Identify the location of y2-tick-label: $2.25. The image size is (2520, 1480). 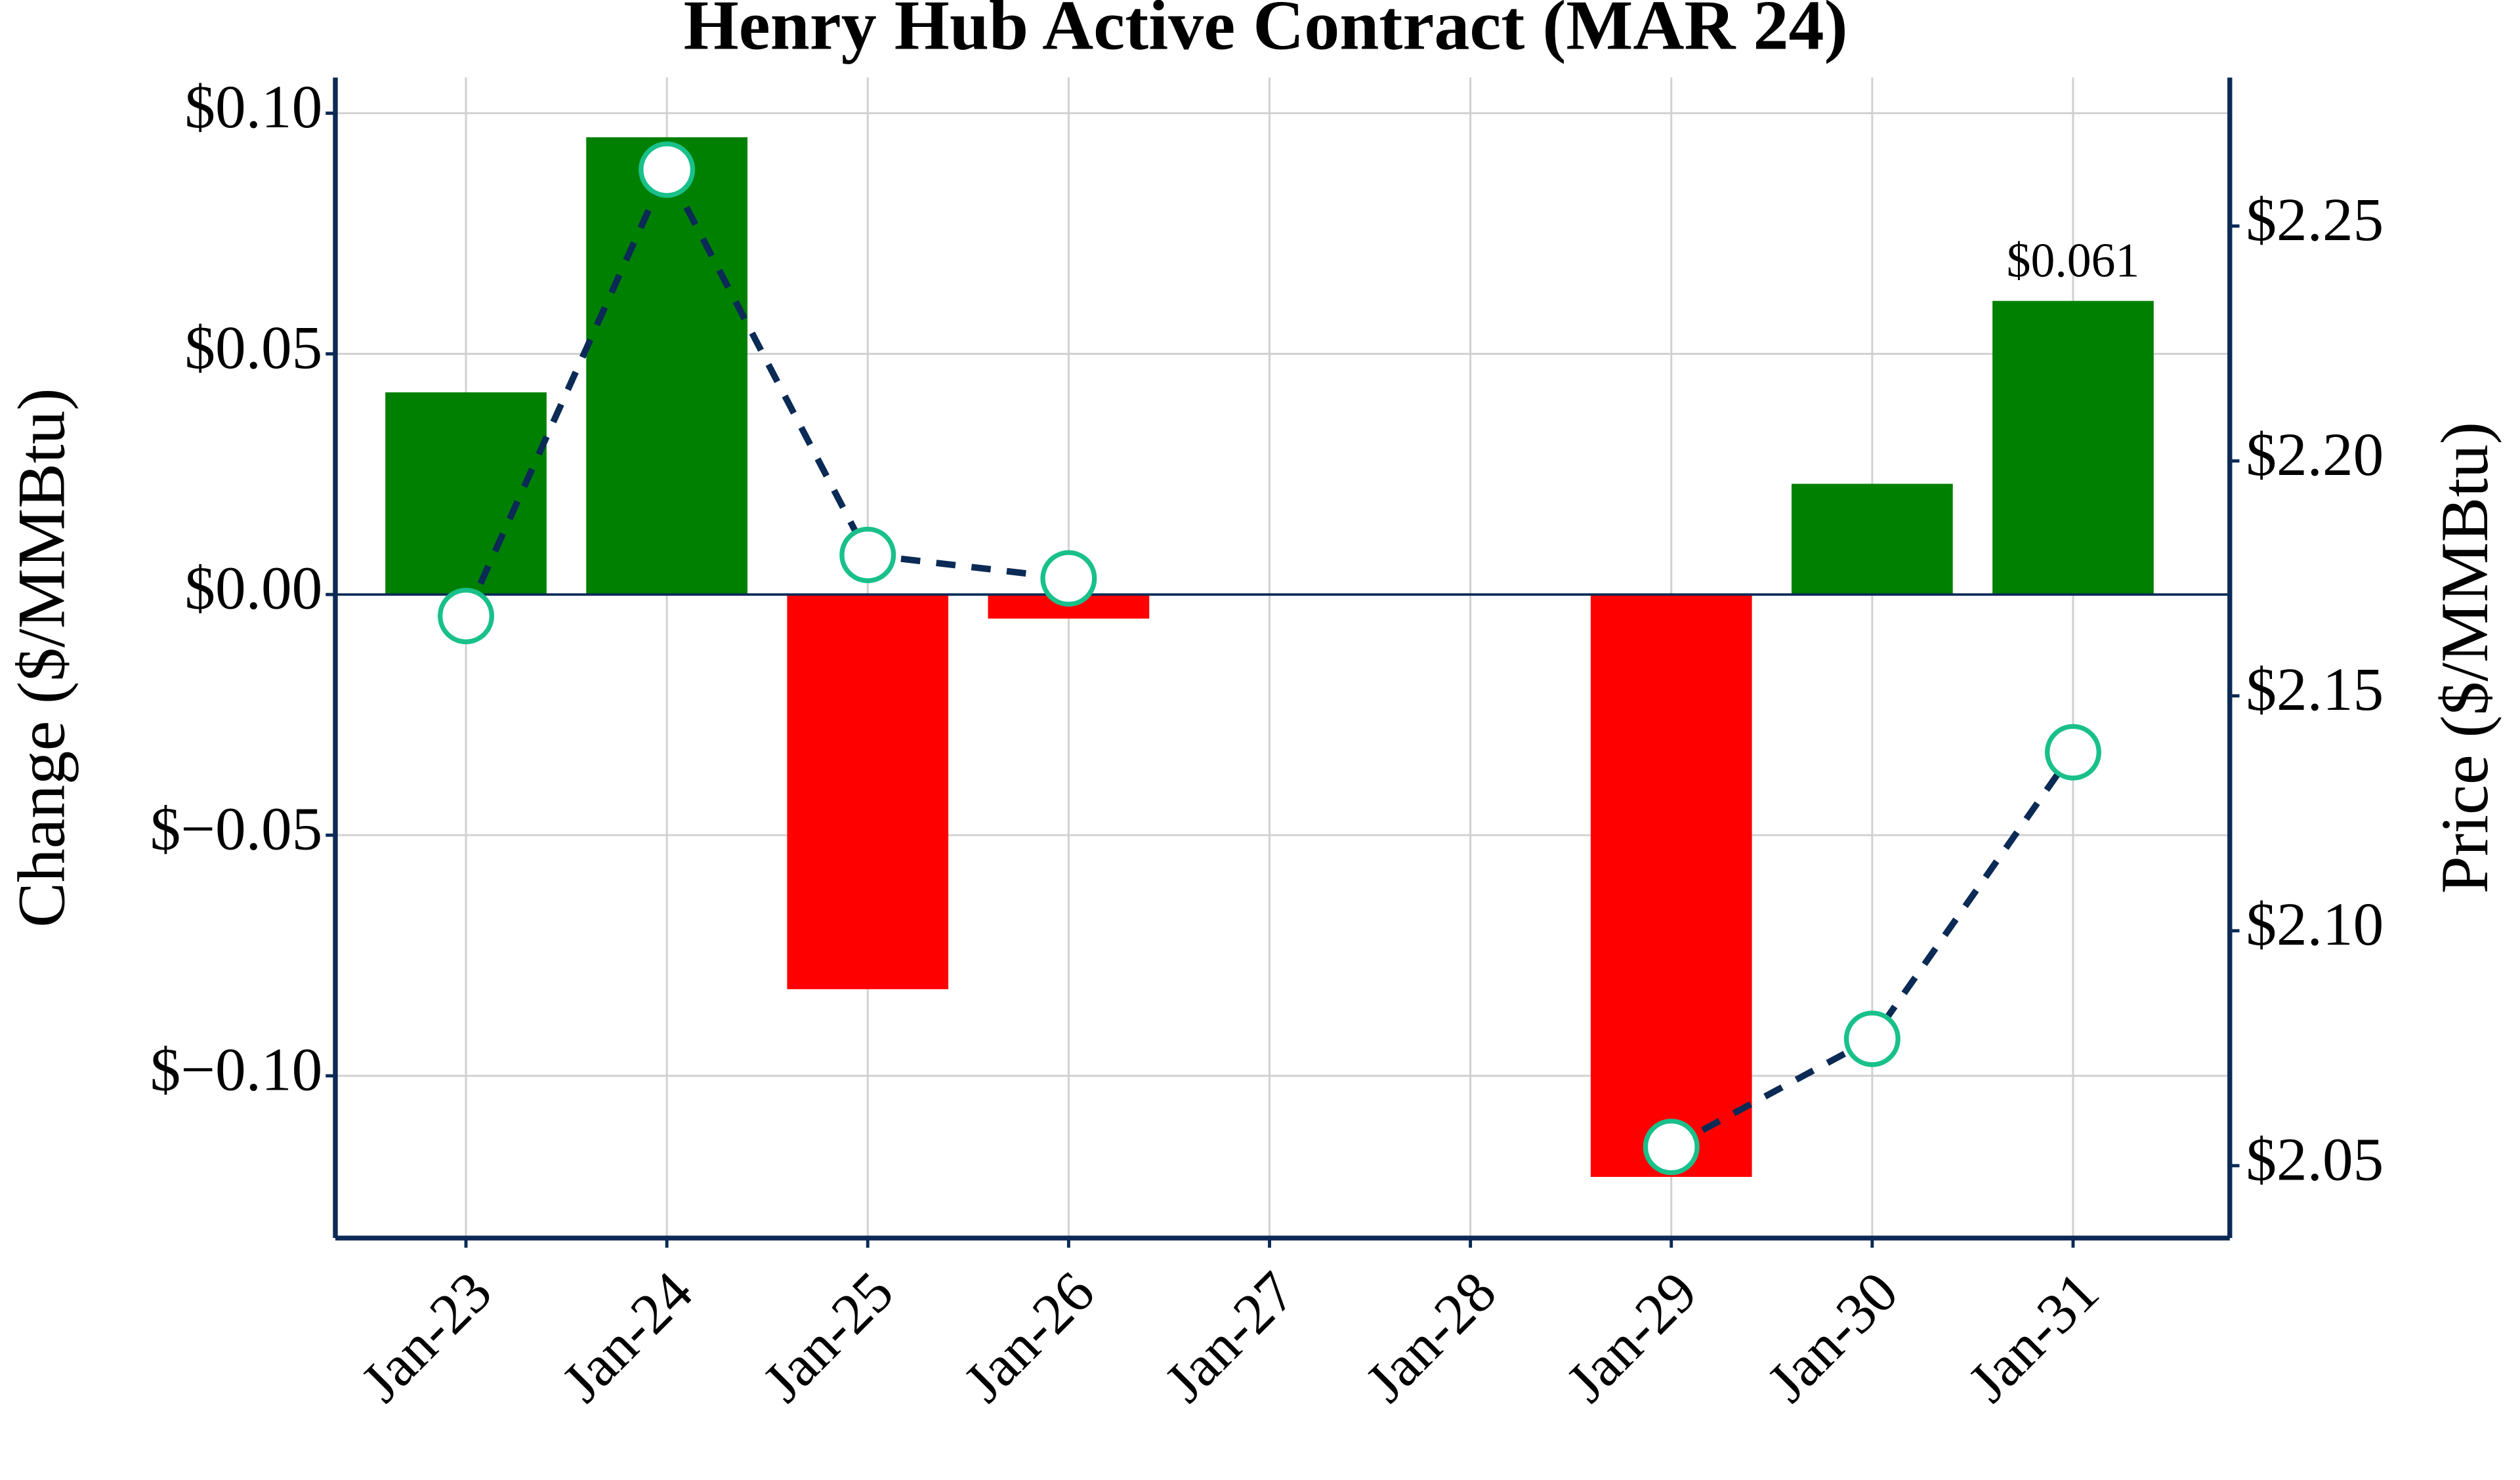
(2315, 220).